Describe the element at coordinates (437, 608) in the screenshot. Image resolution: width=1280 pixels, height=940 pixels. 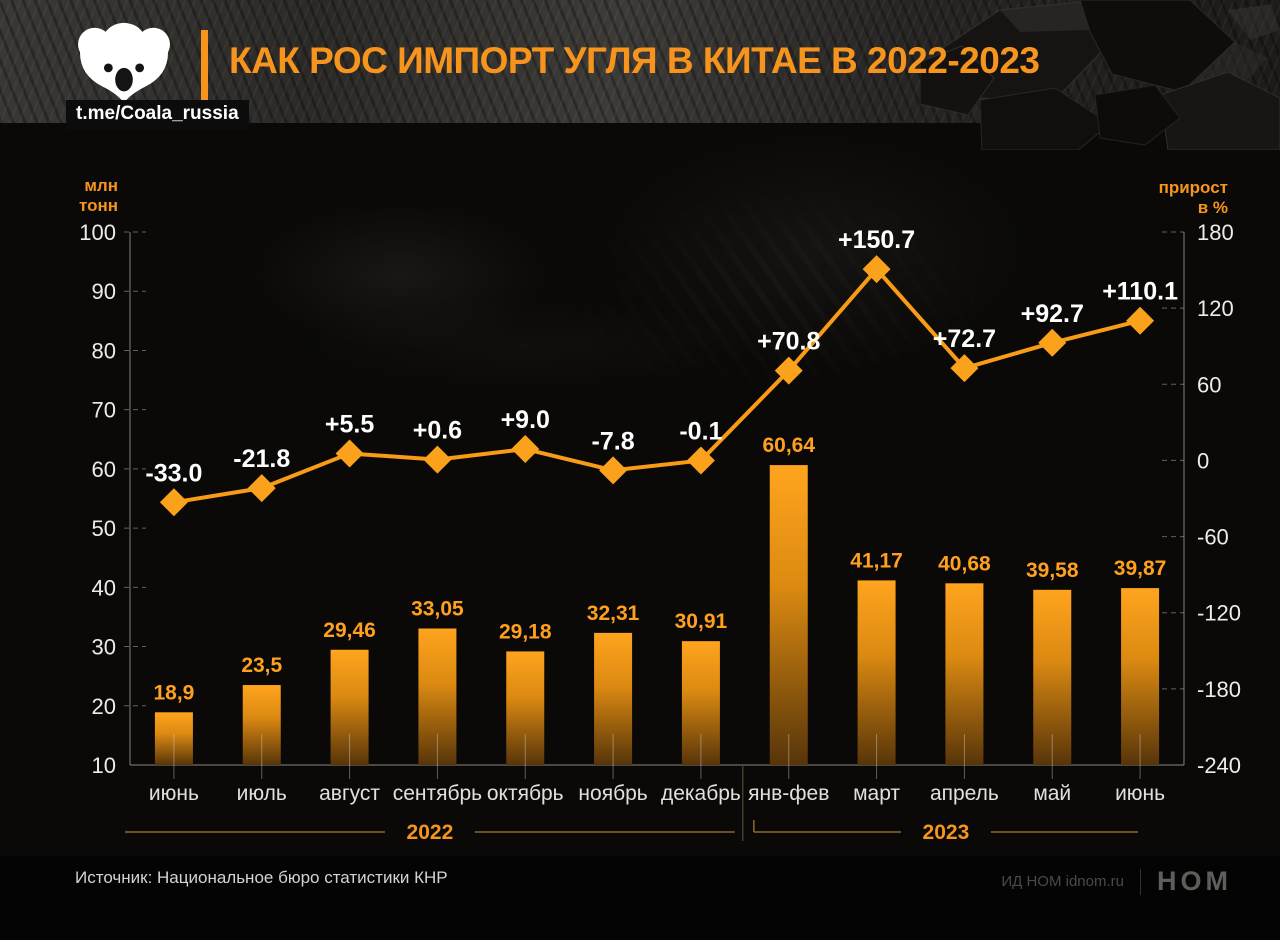
I see `bar-value-label: 33,05` at that location.